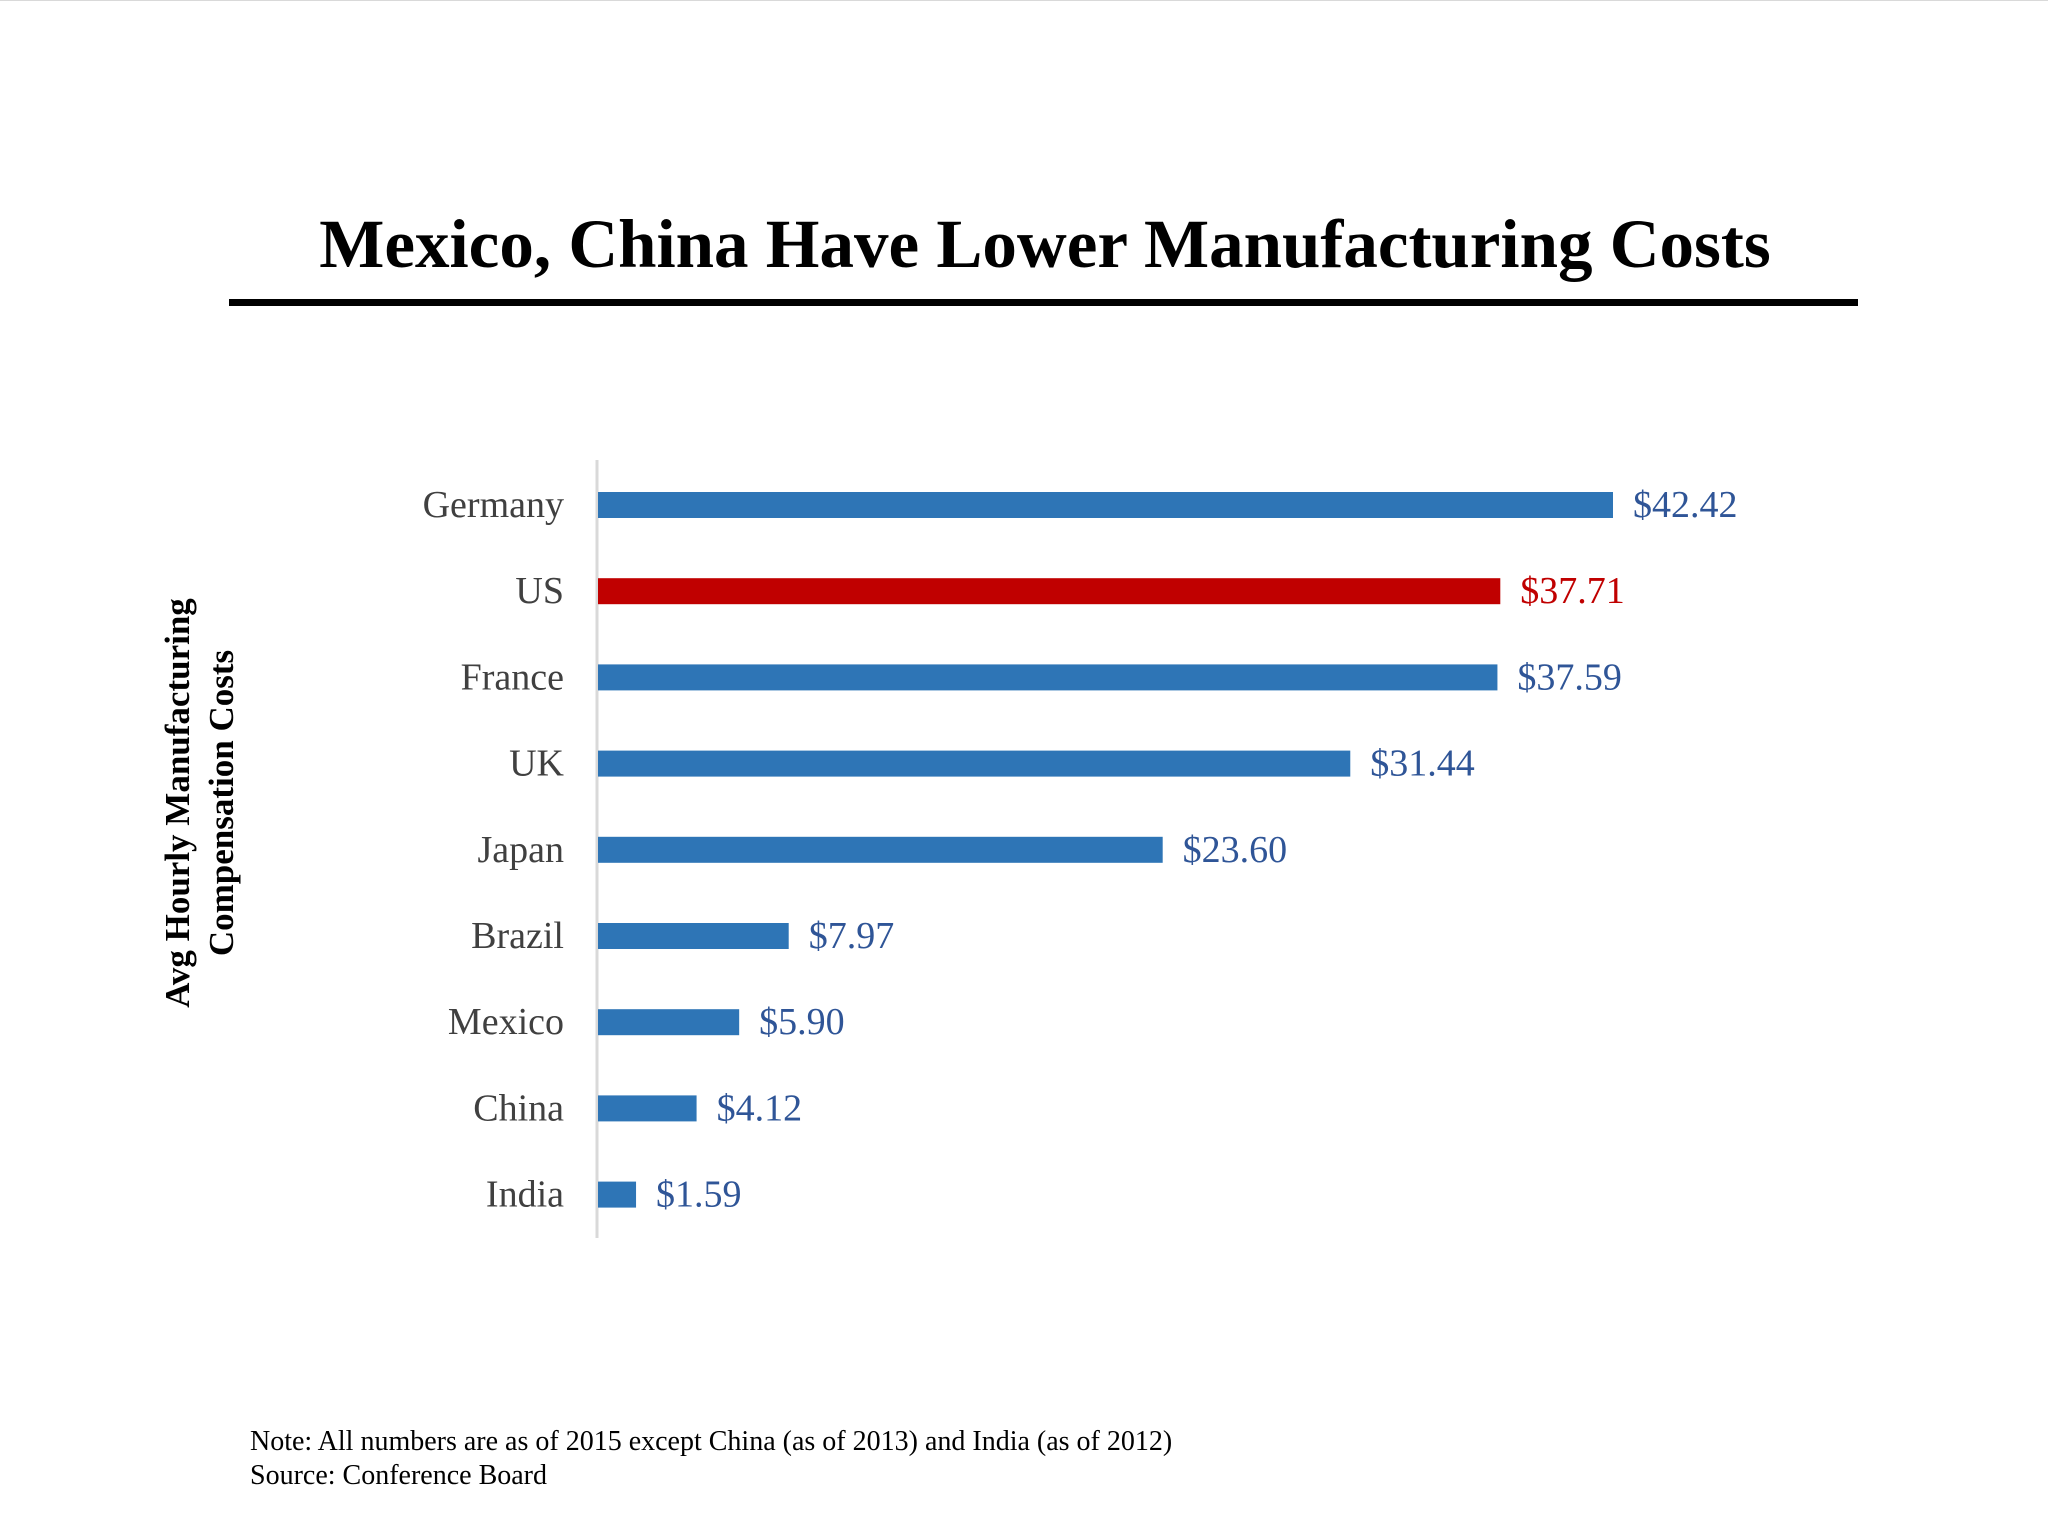  Describe the element at coordinates (1024, 0) in the screenshot. I see `top-border` at that location.